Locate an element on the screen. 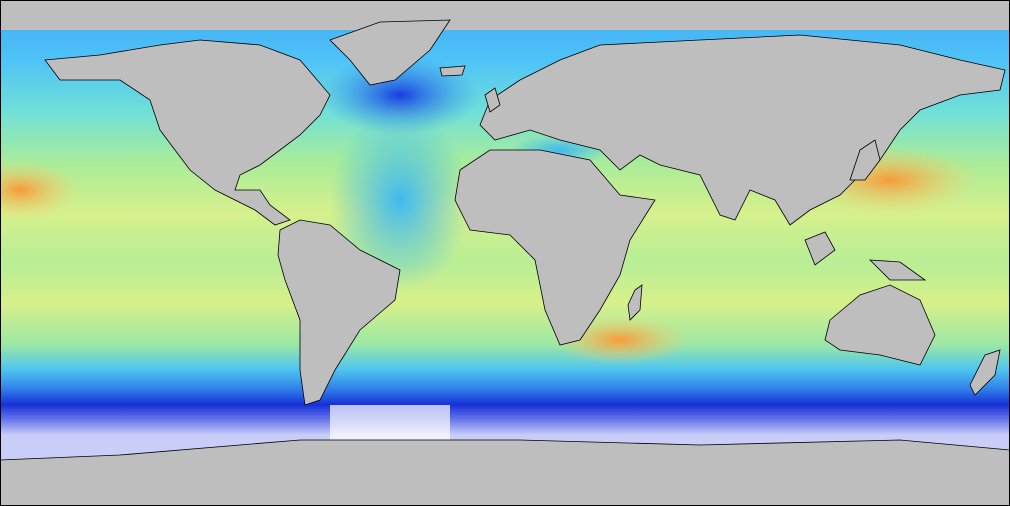  africa is located at coordinates (555, 247).